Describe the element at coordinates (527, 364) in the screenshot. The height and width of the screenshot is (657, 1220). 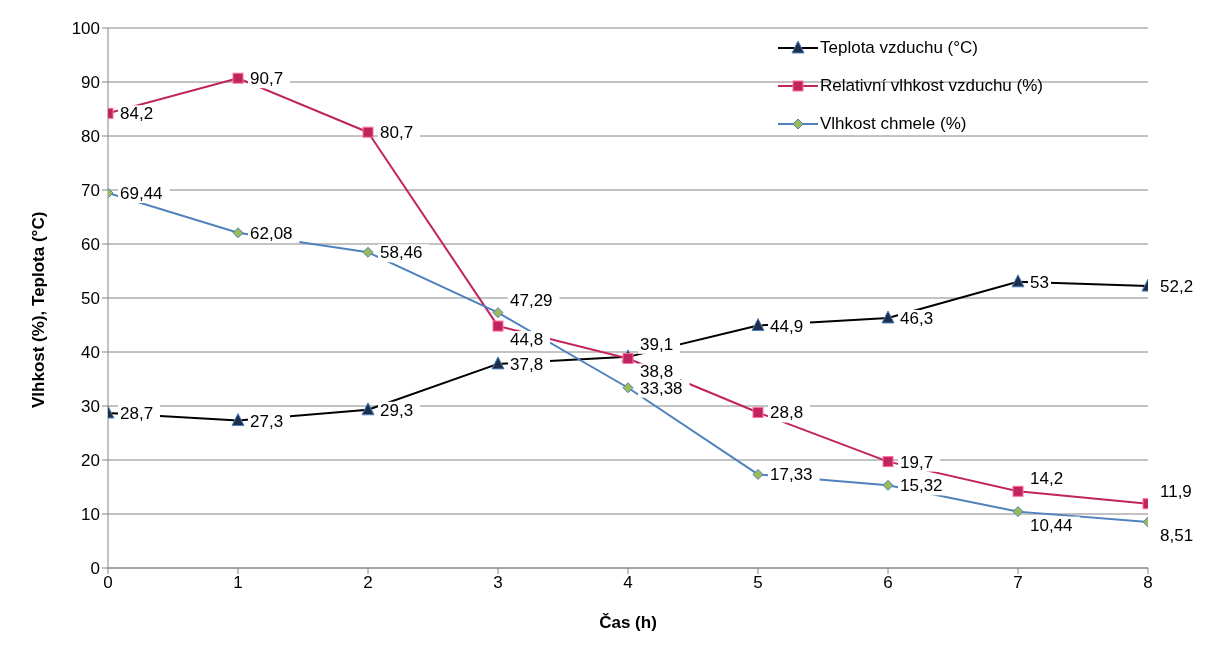
I see `data-label: 37,8` at that location.